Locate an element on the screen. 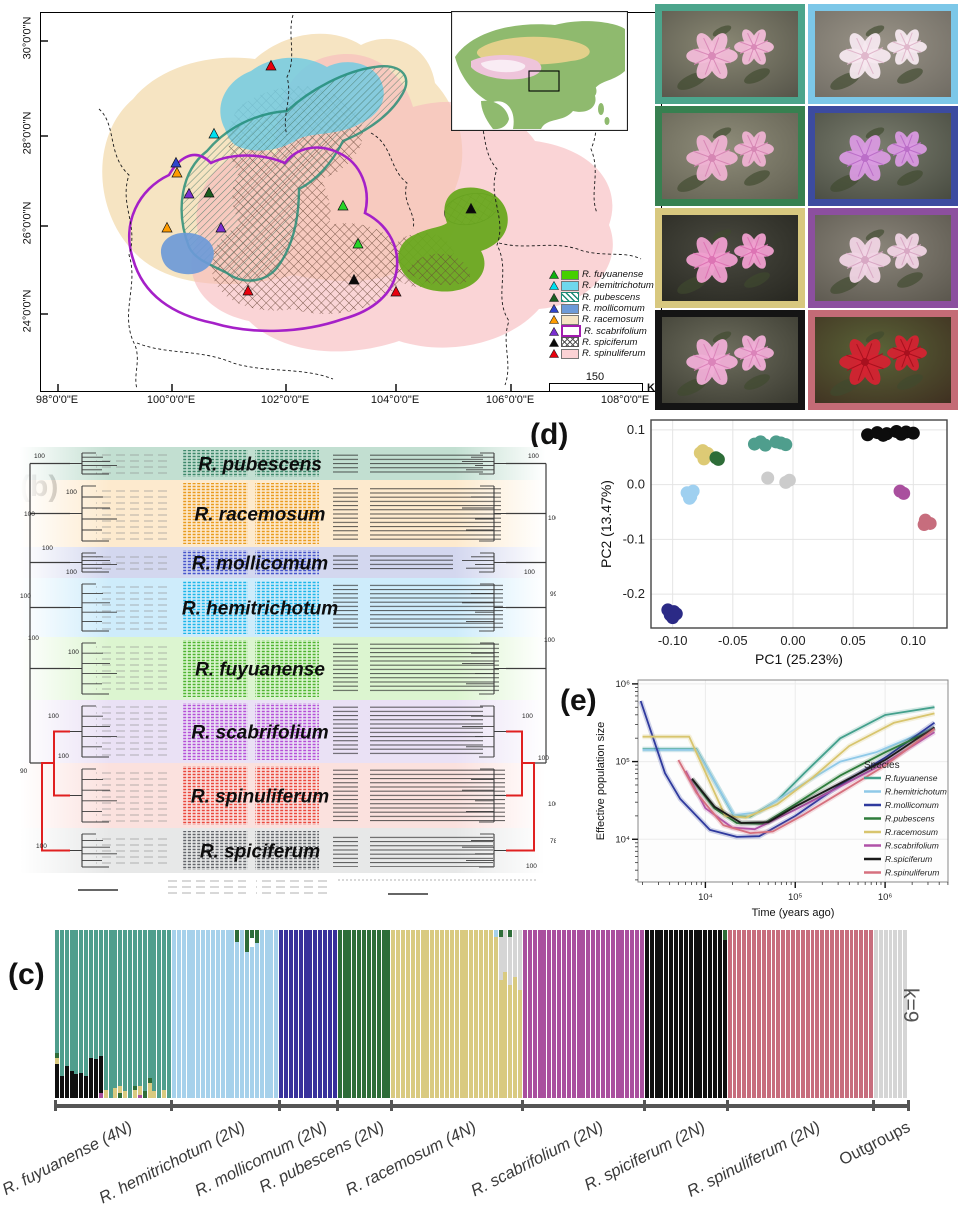 The image size is (962, 1228). inset-overview-map is located at coordinates (539, 71).